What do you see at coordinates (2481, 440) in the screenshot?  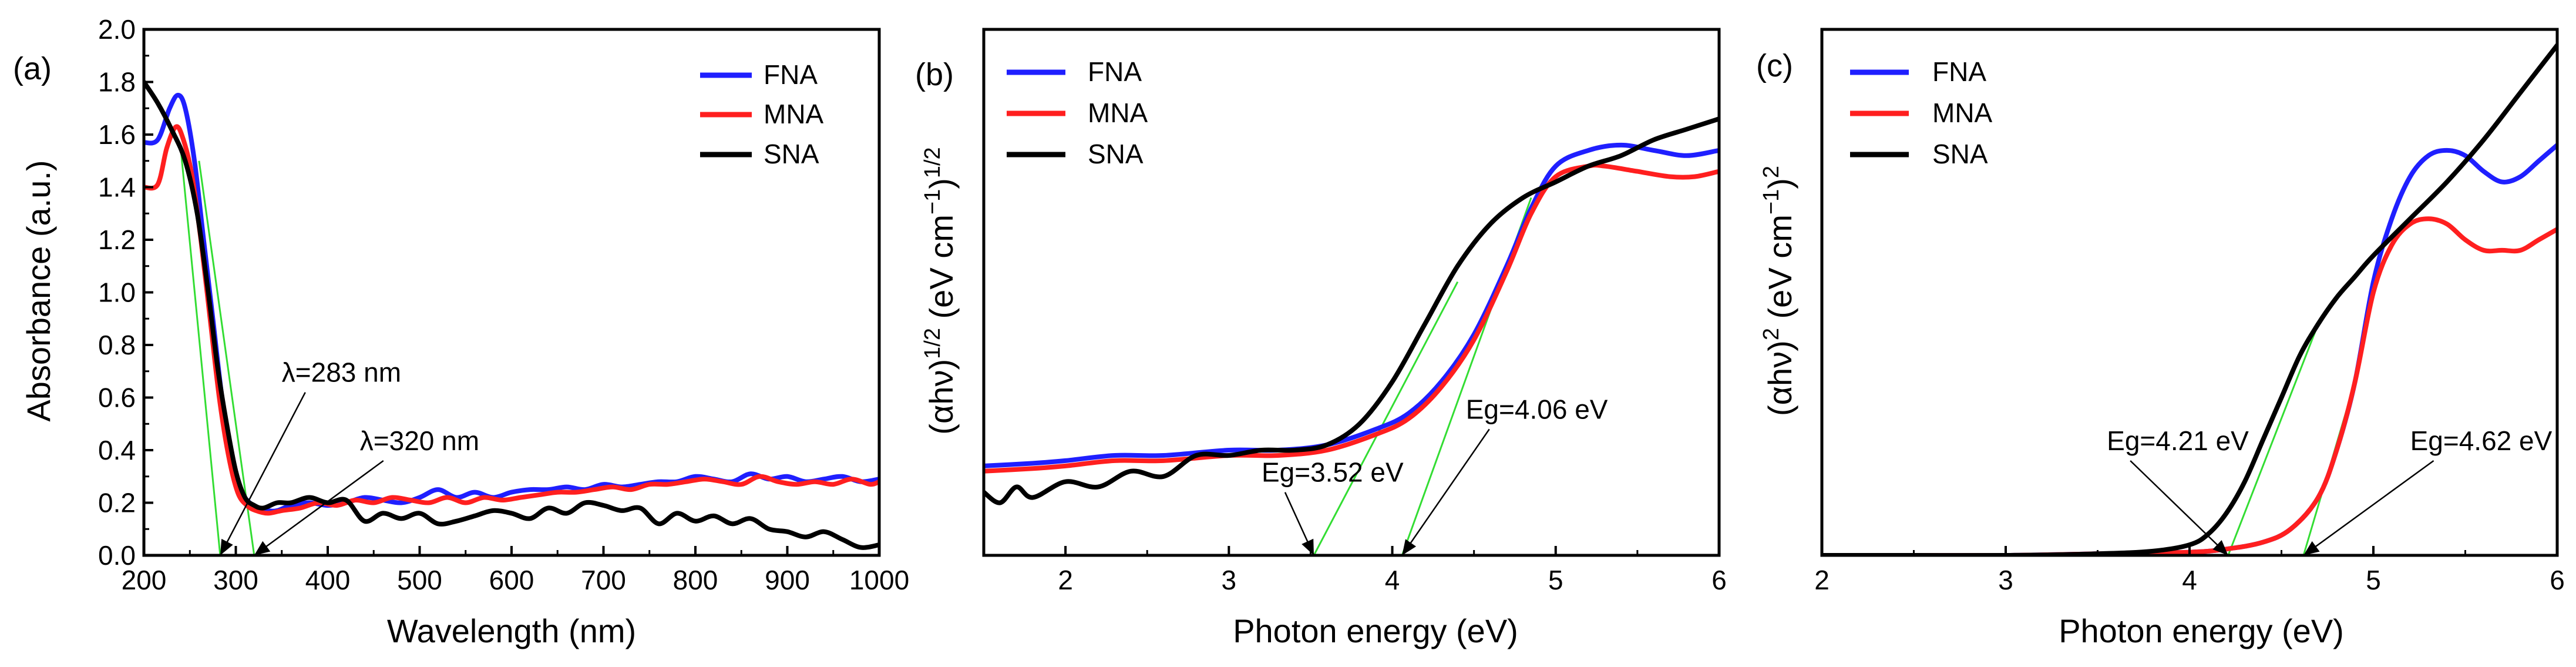 I see `annotation-label: Eg=4.62 eV` at bounding box center [2481, 440].